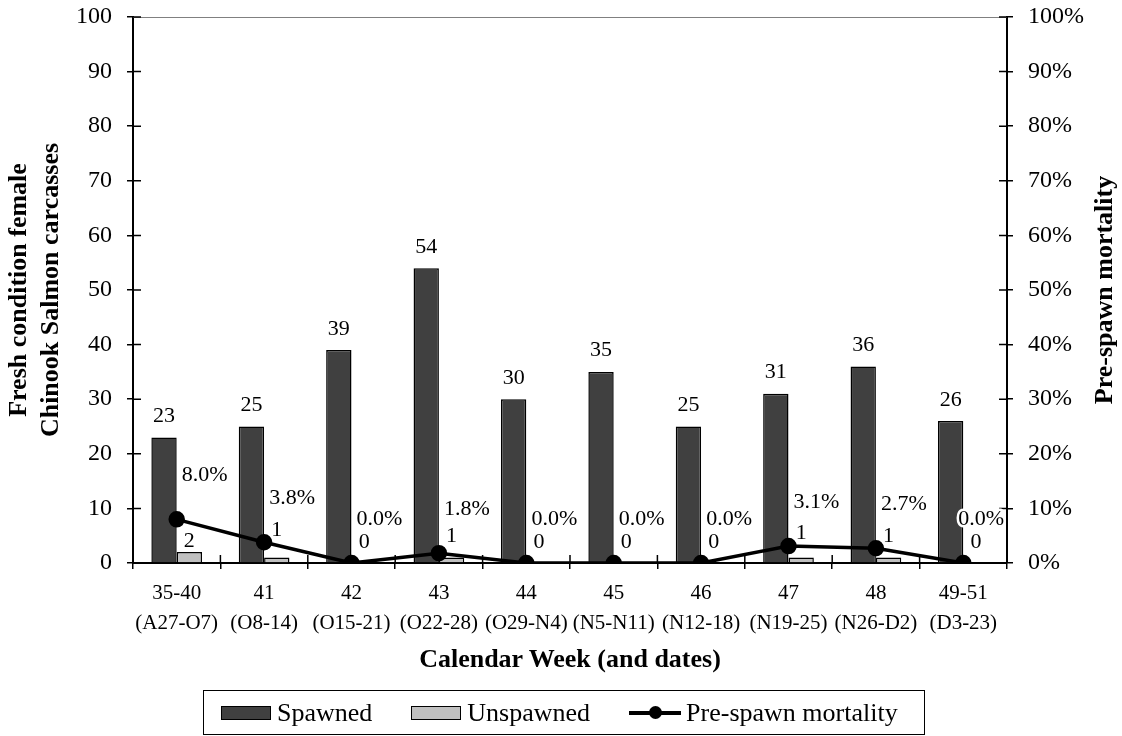  I want to click on x-tick-label: 45 (N5-N11), so click(613, 607).